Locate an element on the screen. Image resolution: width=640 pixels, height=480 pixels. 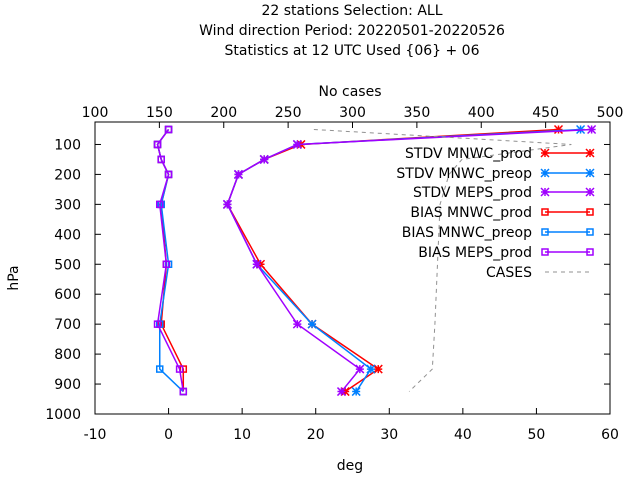
x2-tick-label-6: 400 is located at coordinates (481, 113).